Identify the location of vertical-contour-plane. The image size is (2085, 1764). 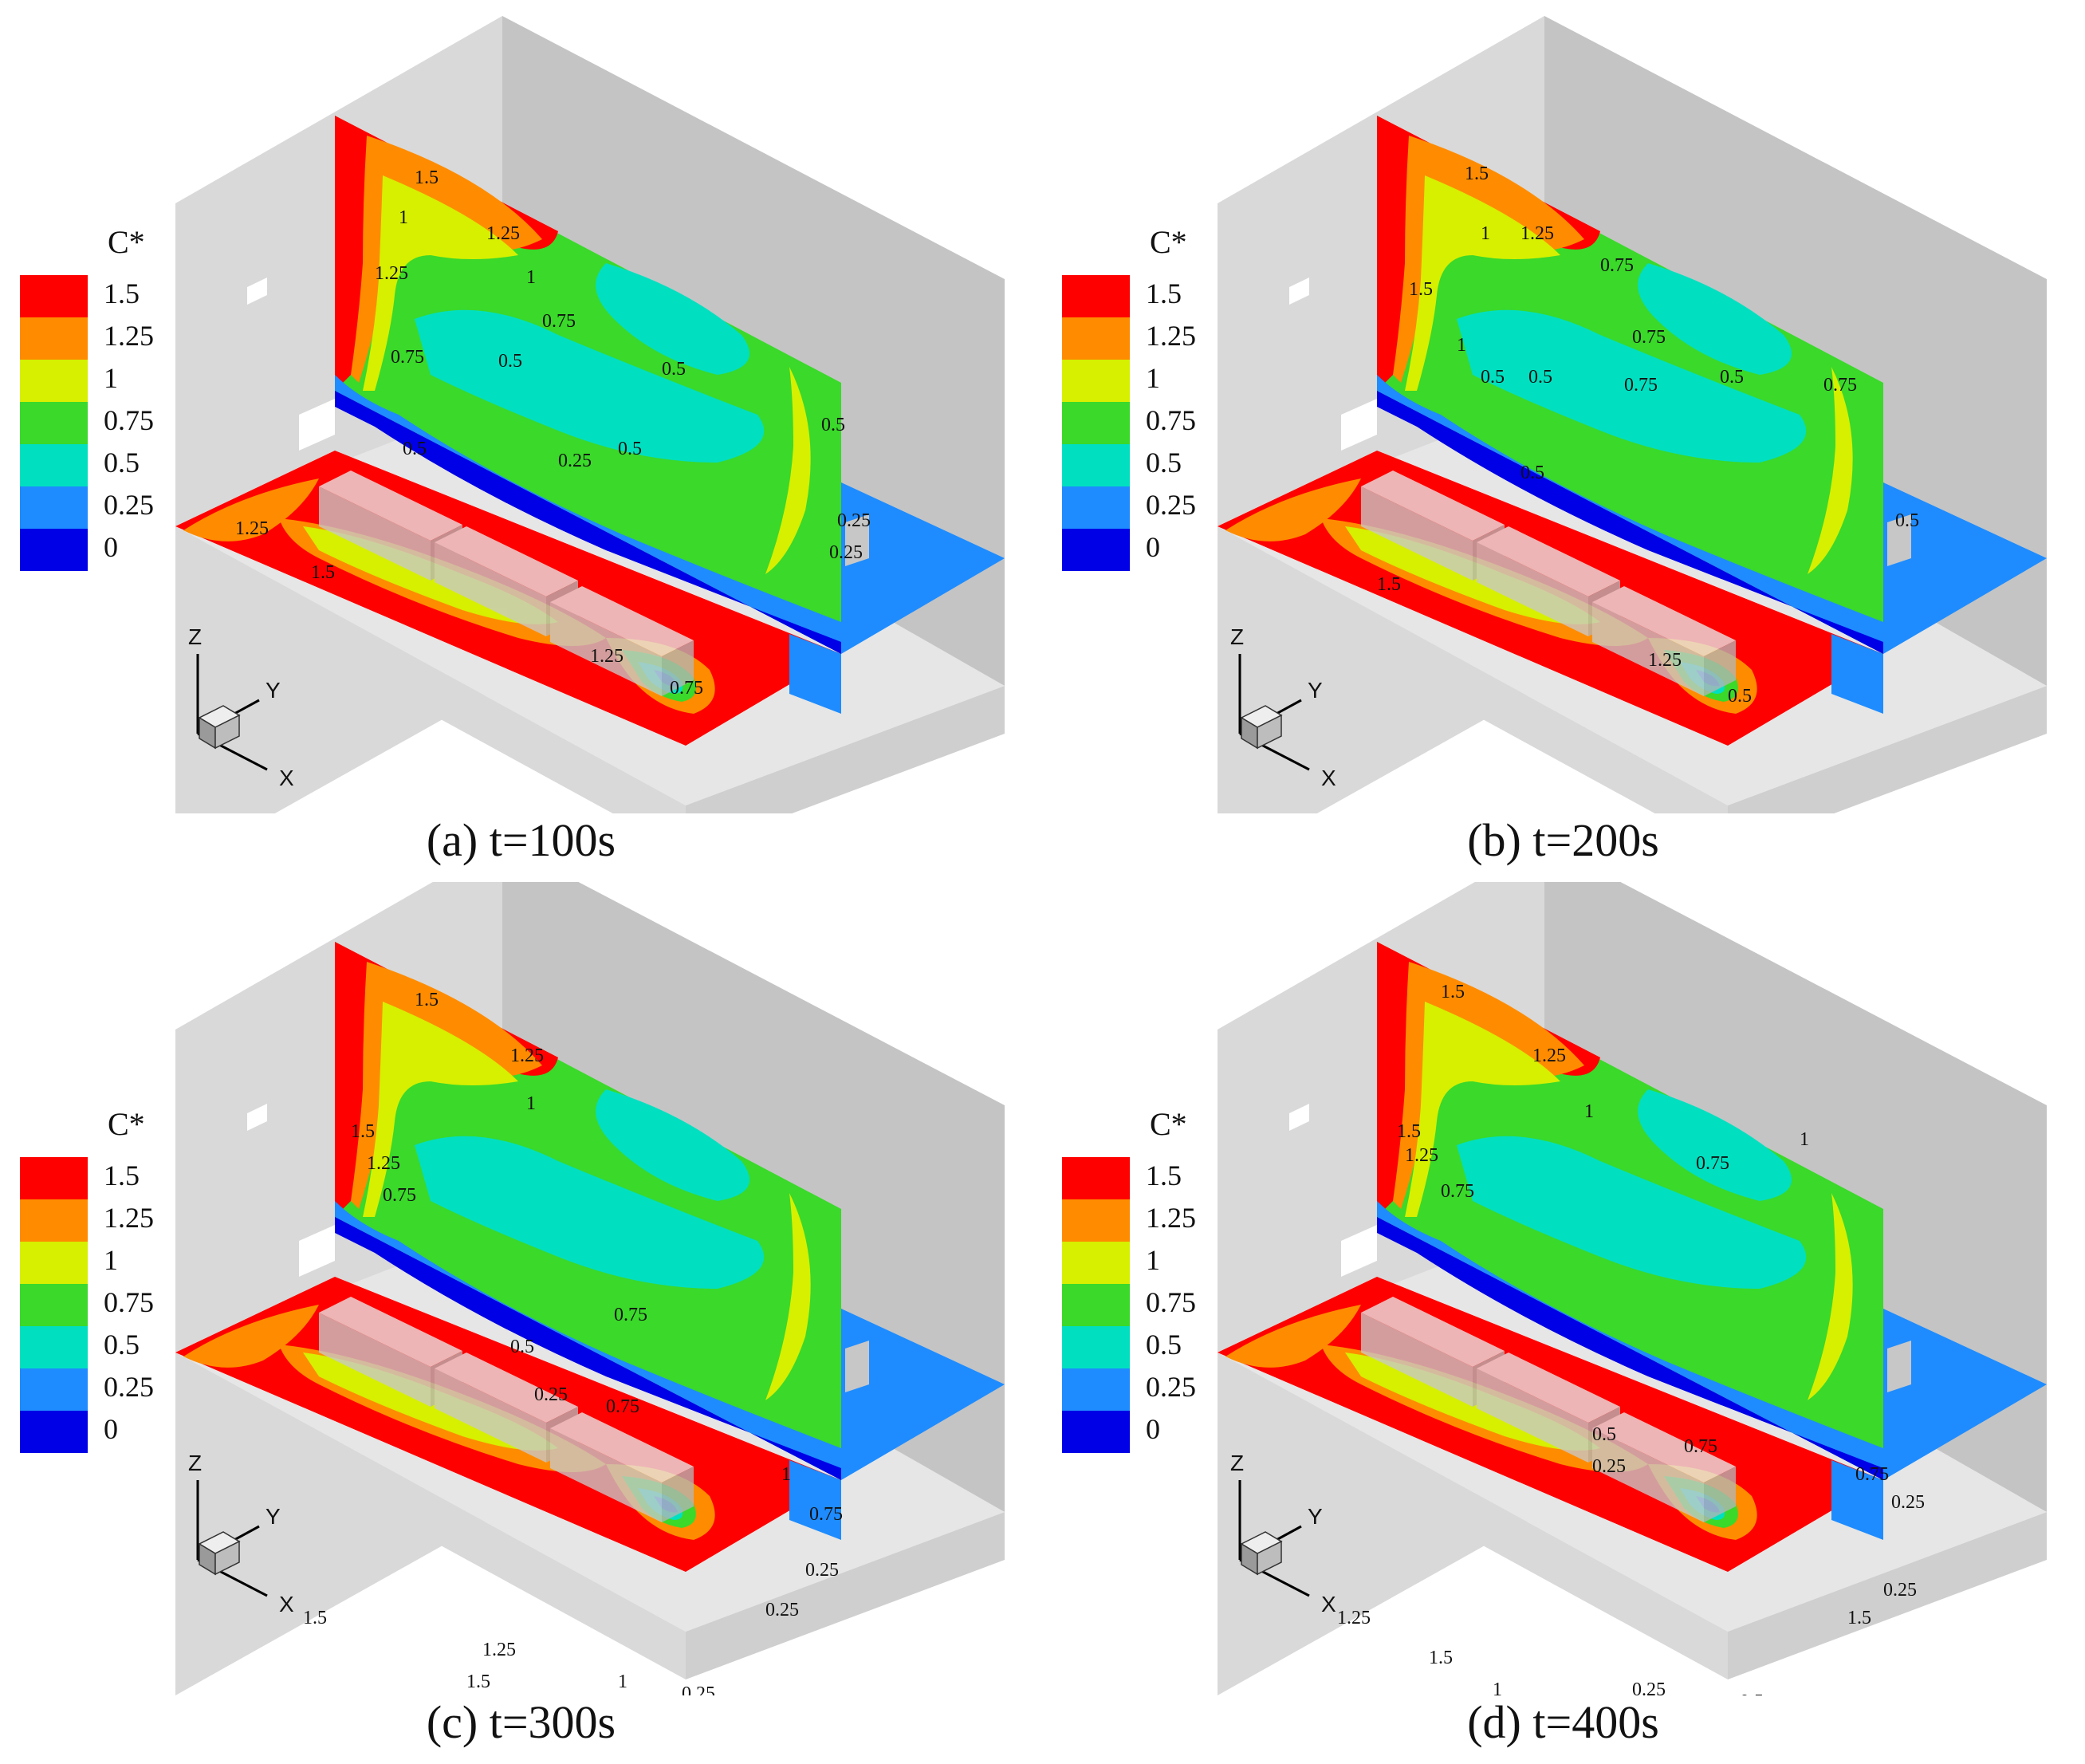
(1630, 1211).